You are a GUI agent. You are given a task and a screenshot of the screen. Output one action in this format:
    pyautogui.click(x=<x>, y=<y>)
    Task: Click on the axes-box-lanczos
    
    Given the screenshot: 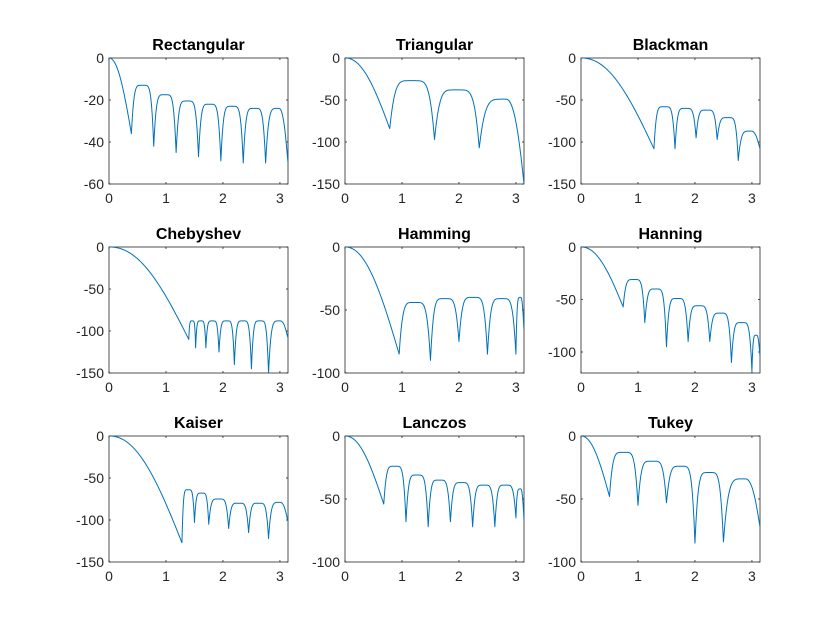 What is the action you would take?
    pyautogui.click(x=434, y=499)
    